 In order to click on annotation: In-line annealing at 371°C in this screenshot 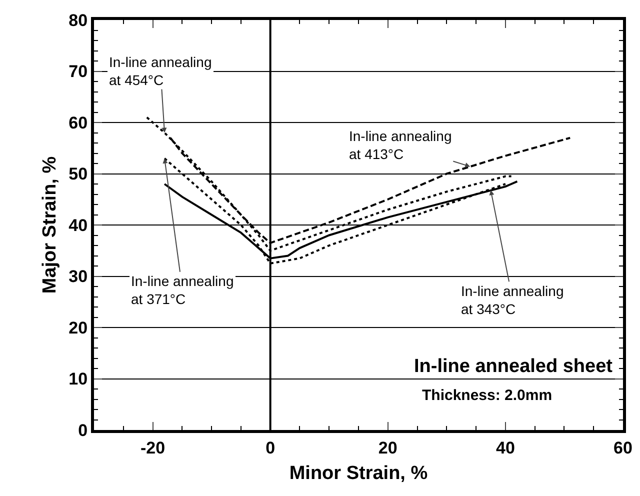, I will do `click(182, 290)`.